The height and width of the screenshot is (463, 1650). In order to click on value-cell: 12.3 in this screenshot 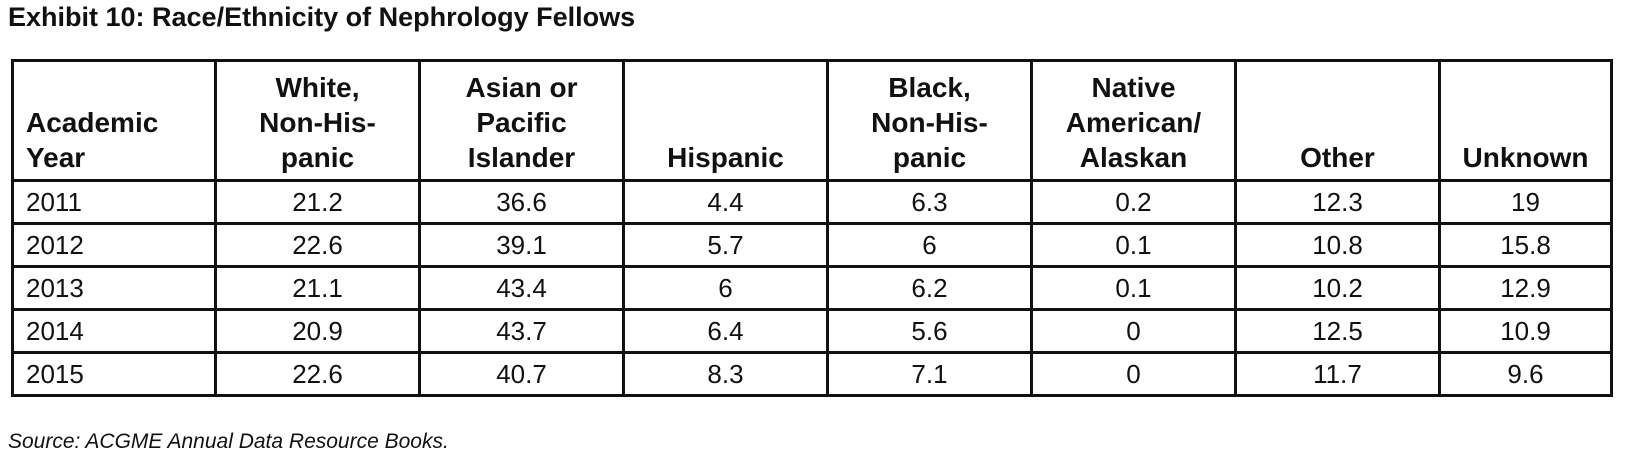, I will do `click(1337, 202)`.